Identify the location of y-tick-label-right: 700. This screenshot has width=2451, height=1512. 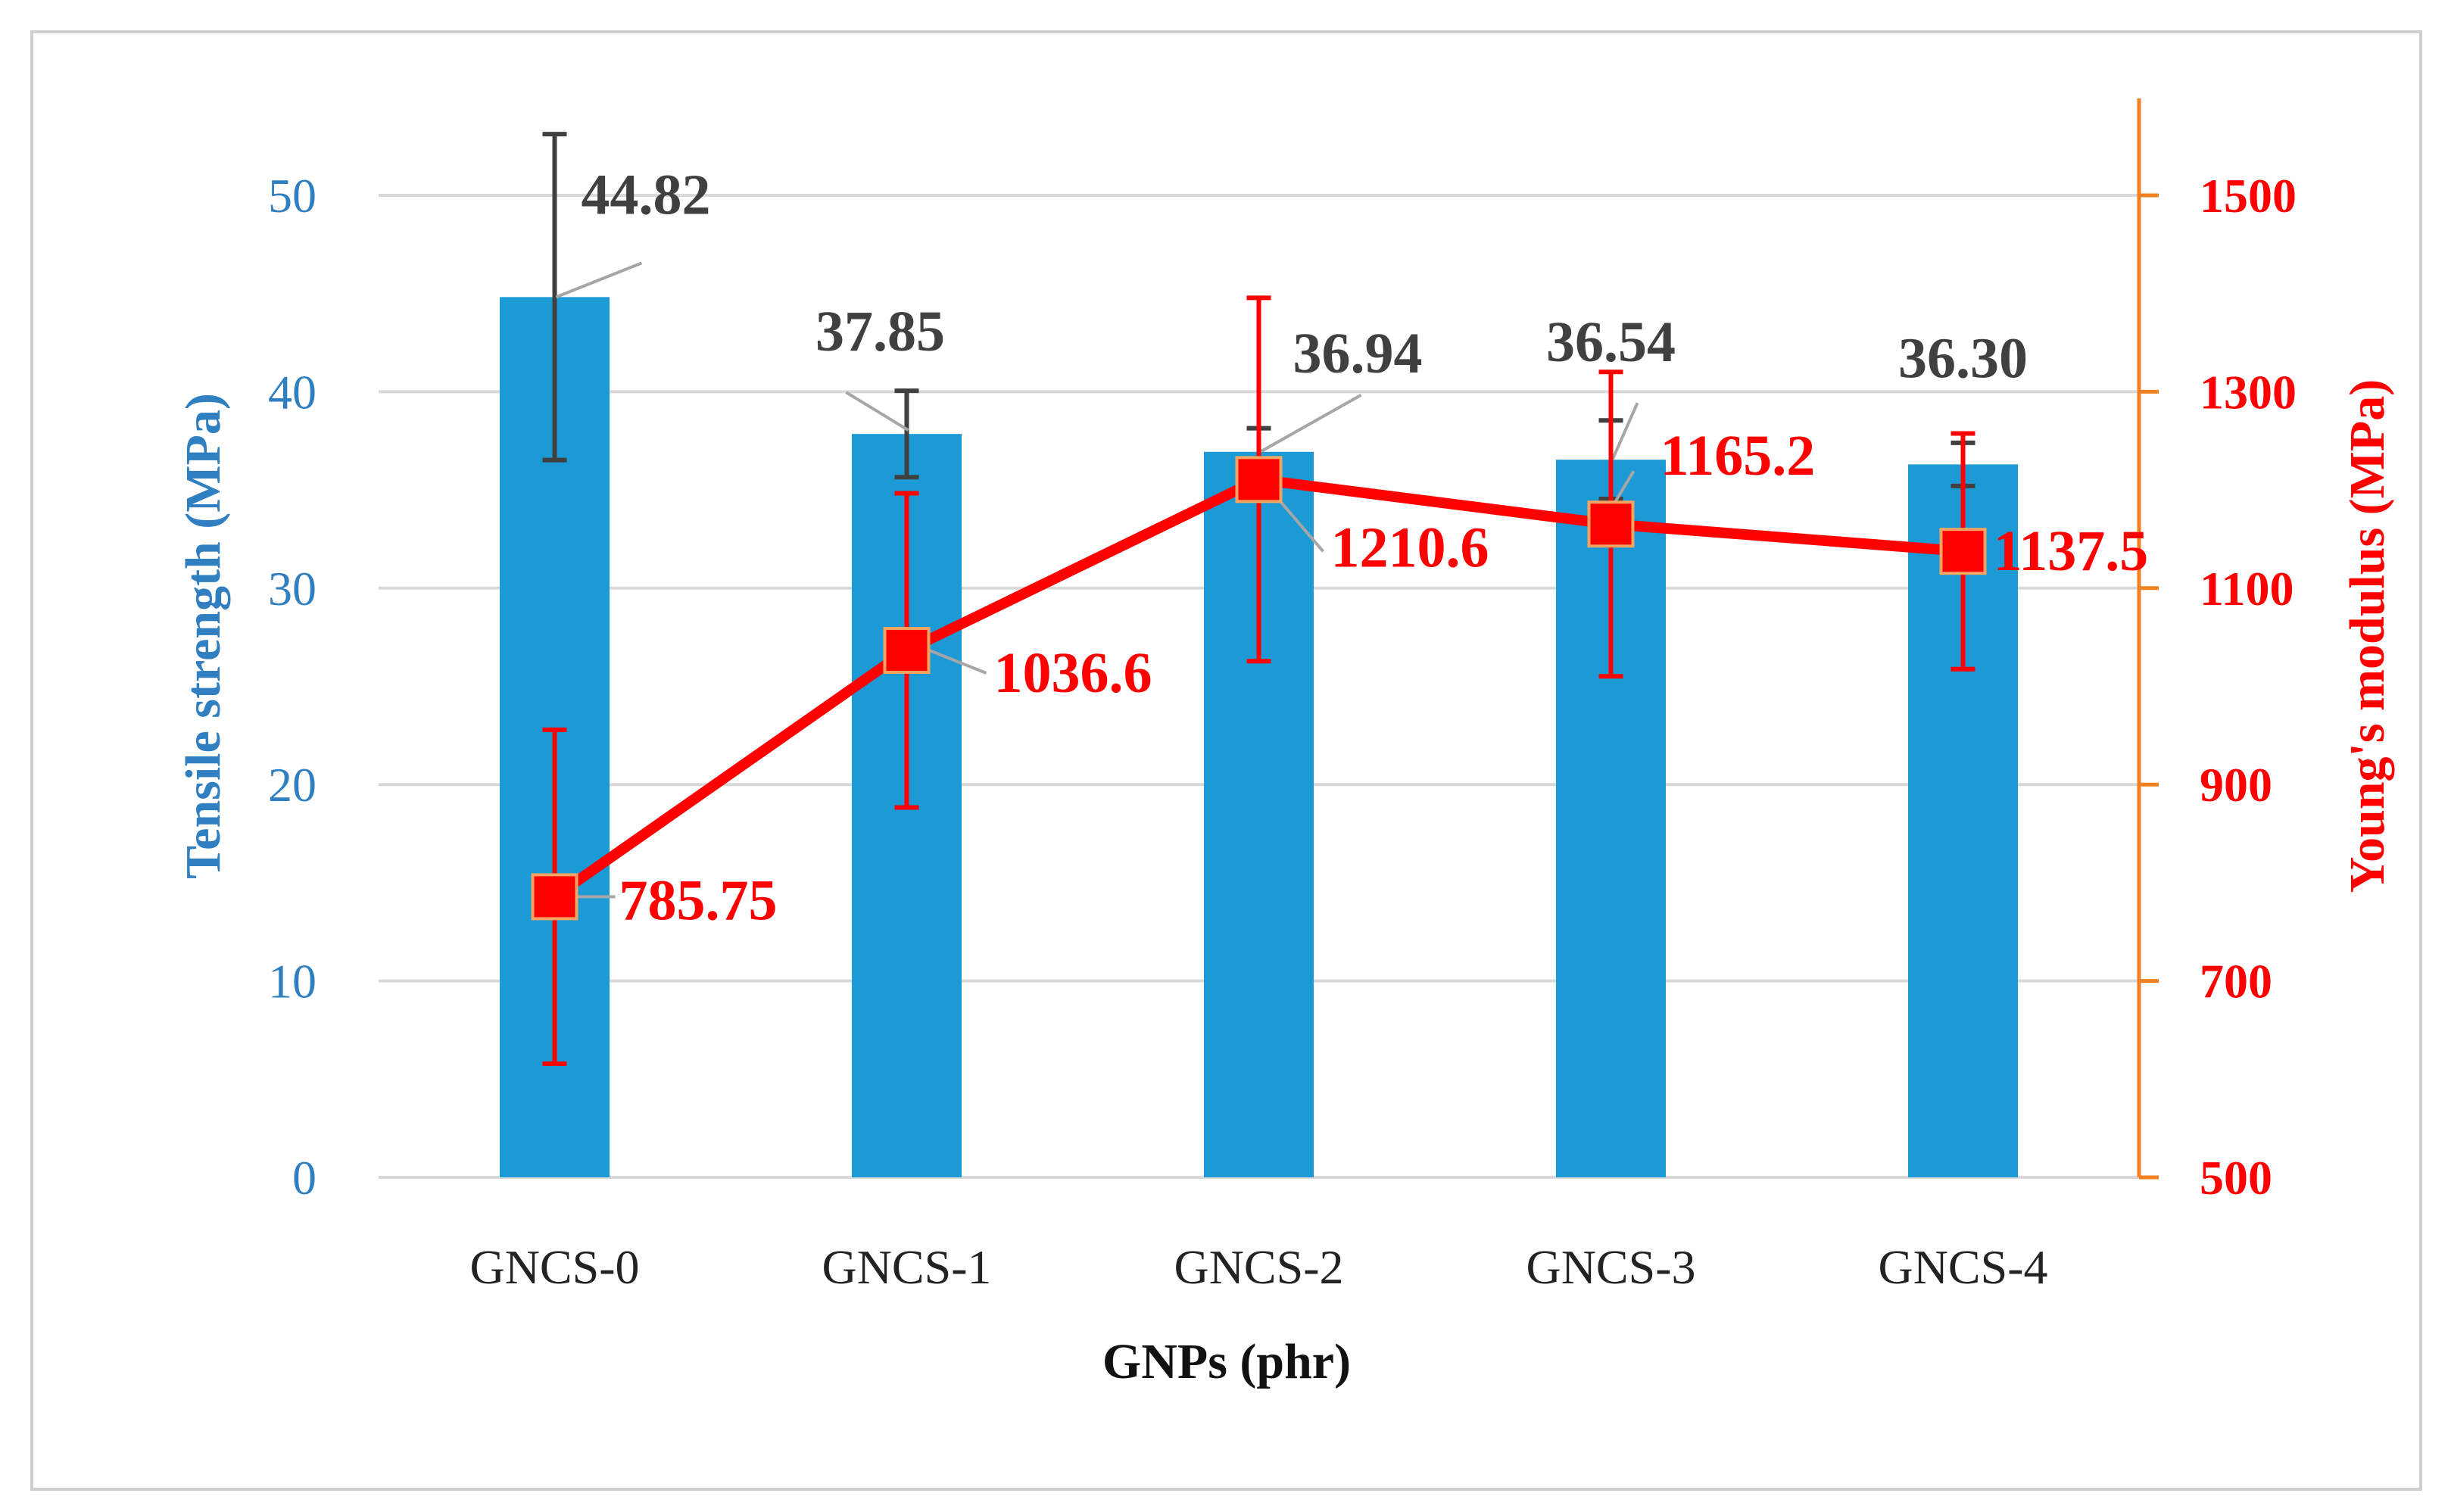
(2236, 982).